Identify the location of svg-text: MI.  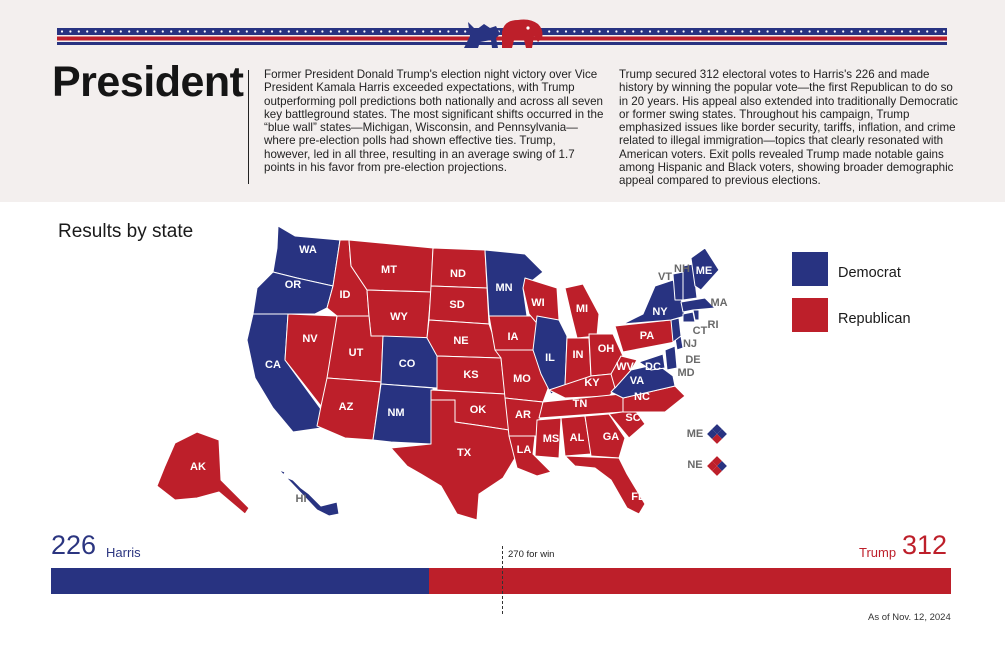
(582, 309).